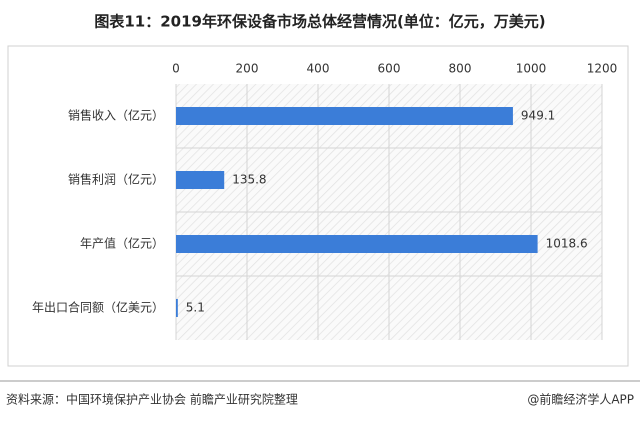 The image size is (640, 423). Describe the element at coordinates (195, 308) in the screenshot. I see `value-label: 5.1` at that location.